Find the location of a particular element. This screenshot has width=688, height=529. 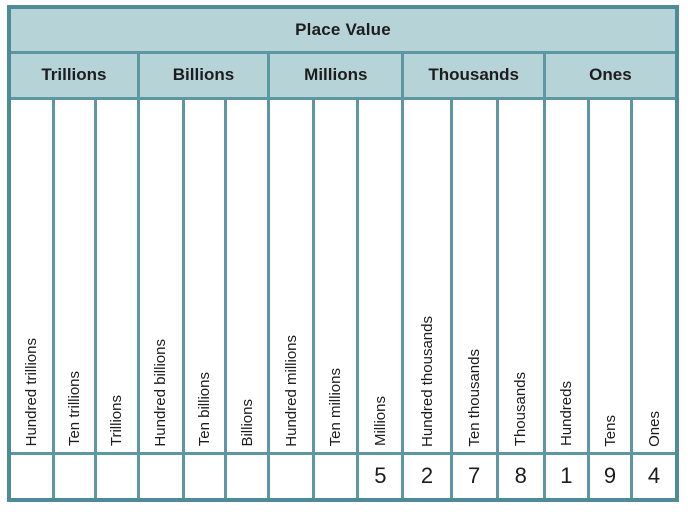

digit-cell-tens: 9 is located at coordinates (610, 476).